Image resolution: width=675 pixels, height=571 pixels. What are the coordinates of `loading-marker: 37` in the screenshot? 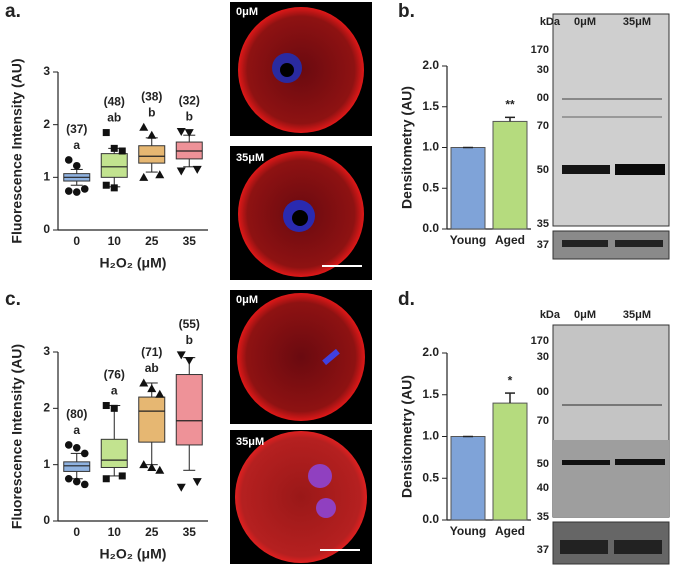 It's located at (543, 550).